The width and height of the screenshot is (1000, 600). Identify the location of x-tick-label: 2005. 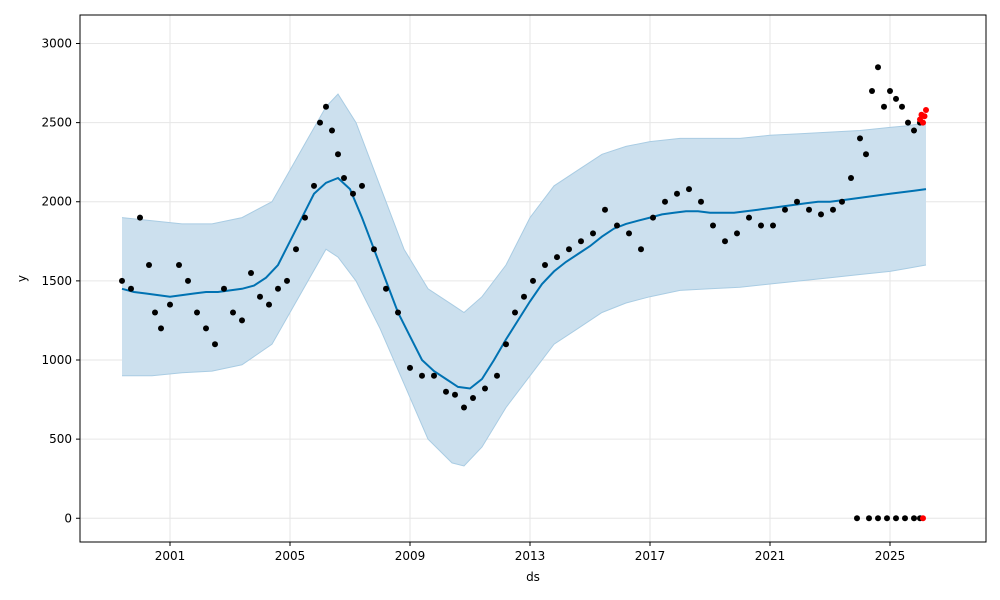
(290, 556).